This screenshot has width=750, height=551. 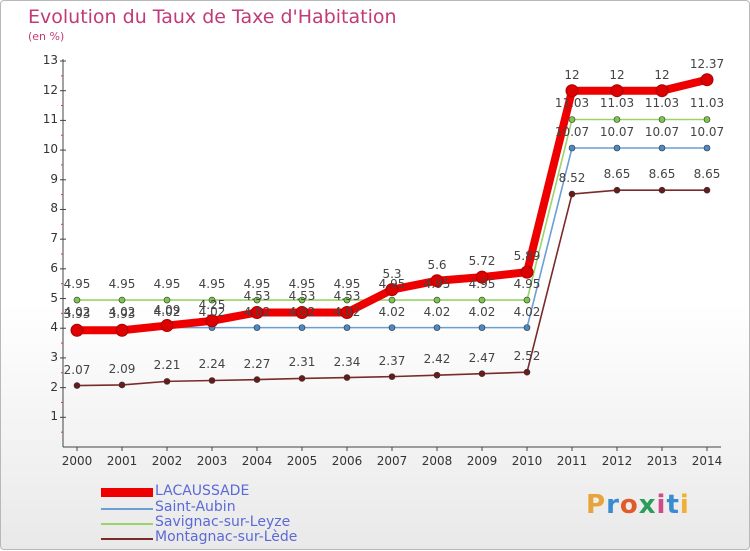 What do you see at coordinates (617, 461) in the screenshot?
I see `x-tick-label: 2012` at bounding box center [617, 461].